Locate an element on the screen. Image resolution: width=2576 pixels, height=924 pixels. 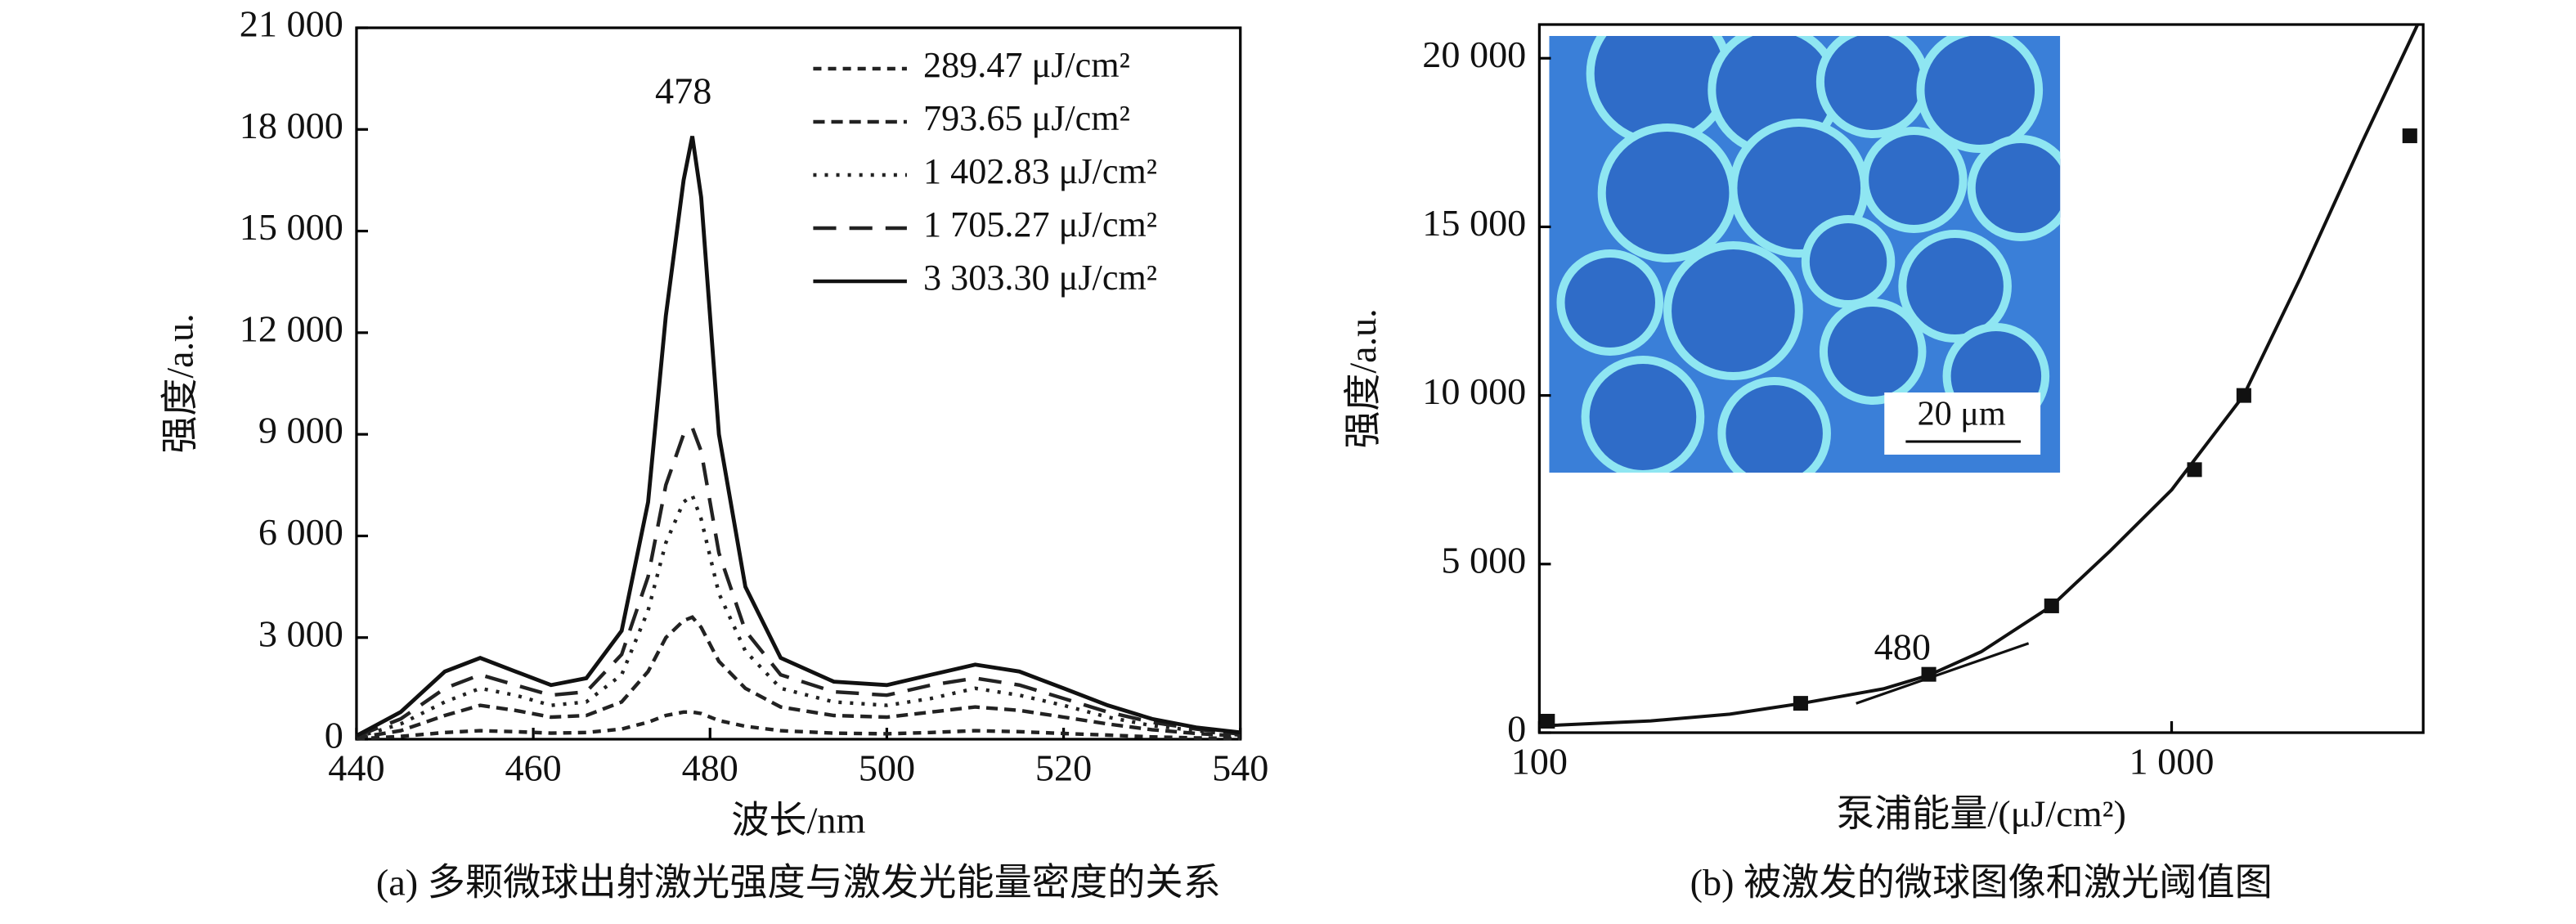
y-tick-label: 20 000 is located at coordinates (1474, 54).